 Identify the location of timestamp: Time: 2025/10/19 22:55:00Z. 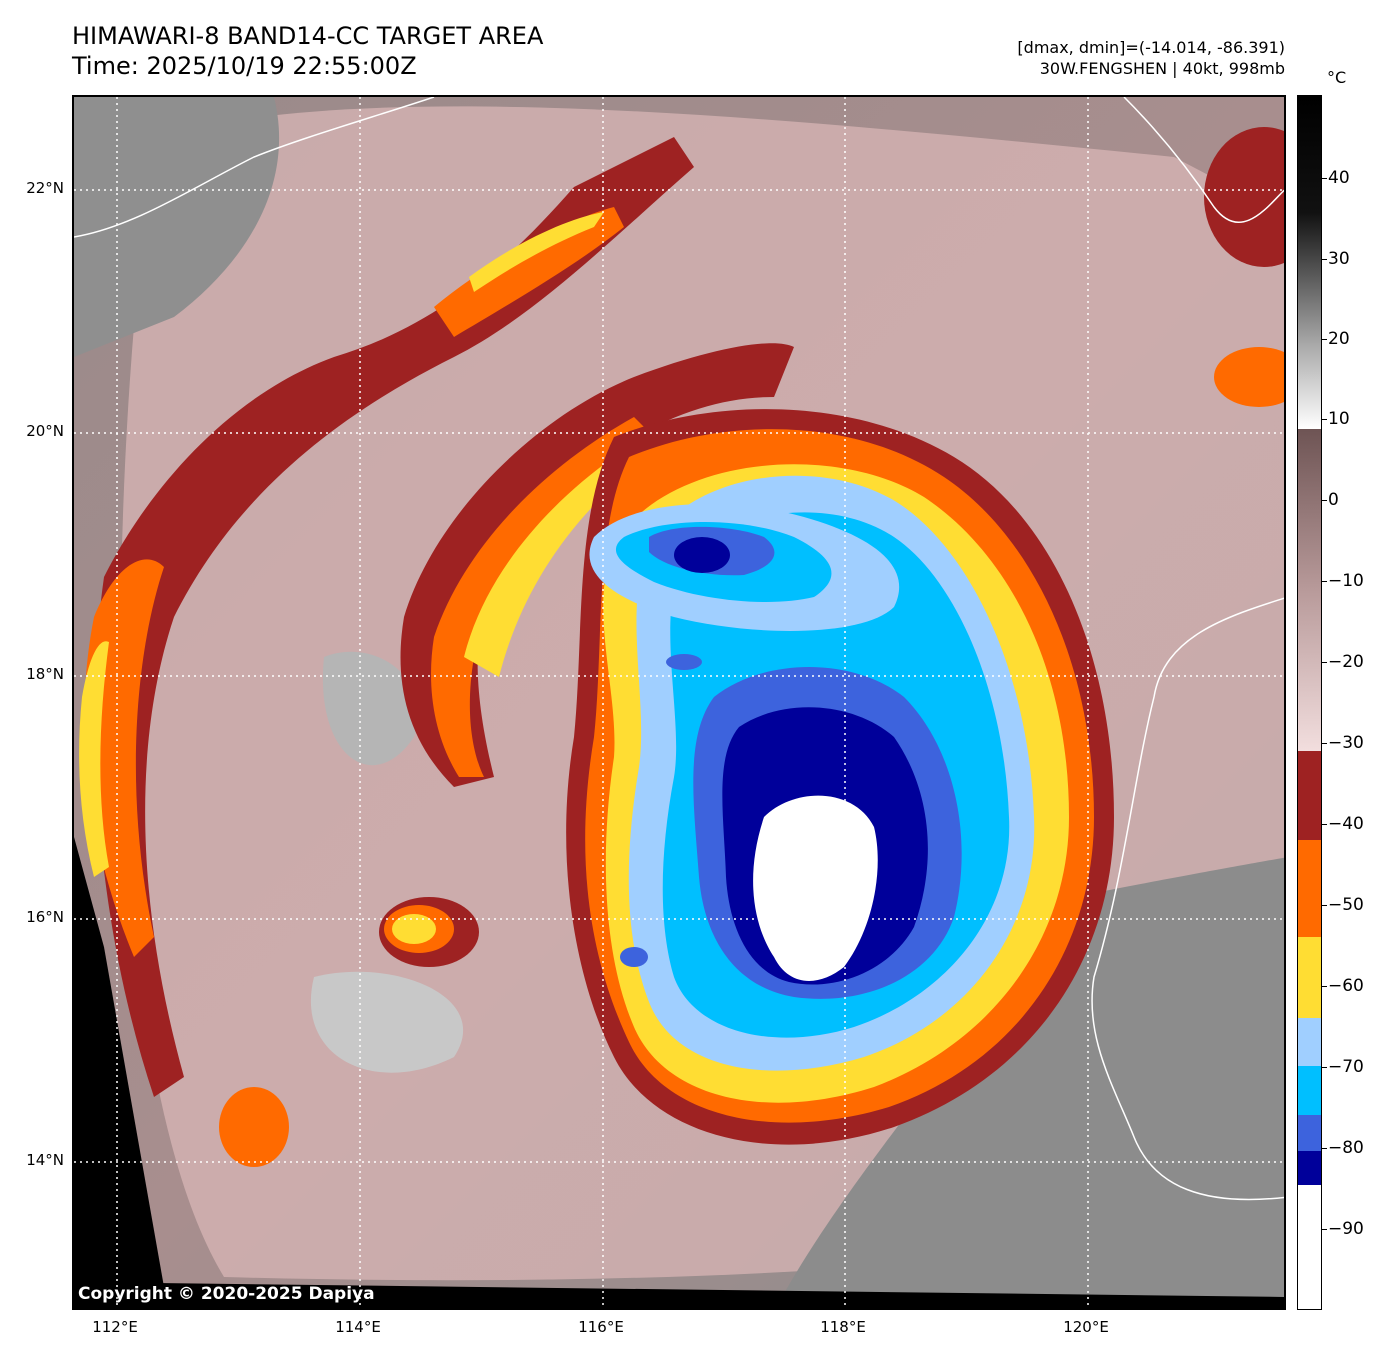
(244, 66).